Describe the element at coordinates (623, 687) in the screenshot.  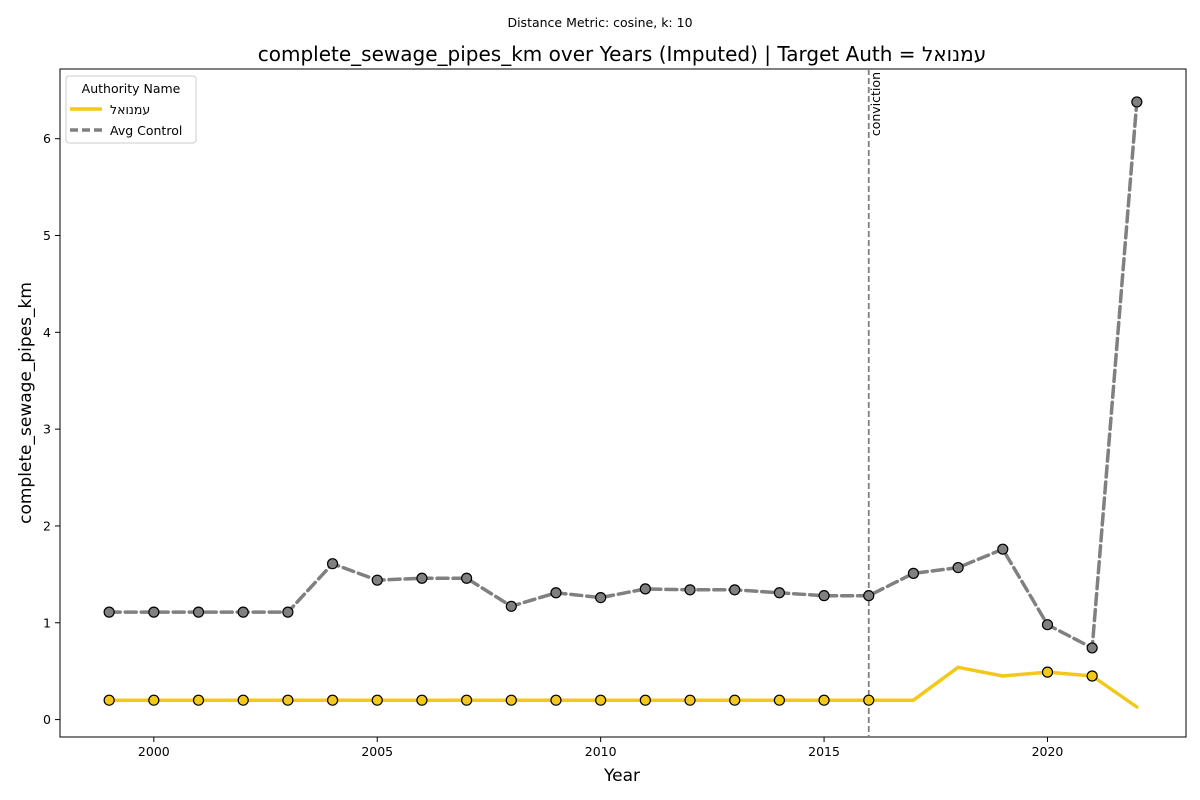
I see `series-line-target` at that location.